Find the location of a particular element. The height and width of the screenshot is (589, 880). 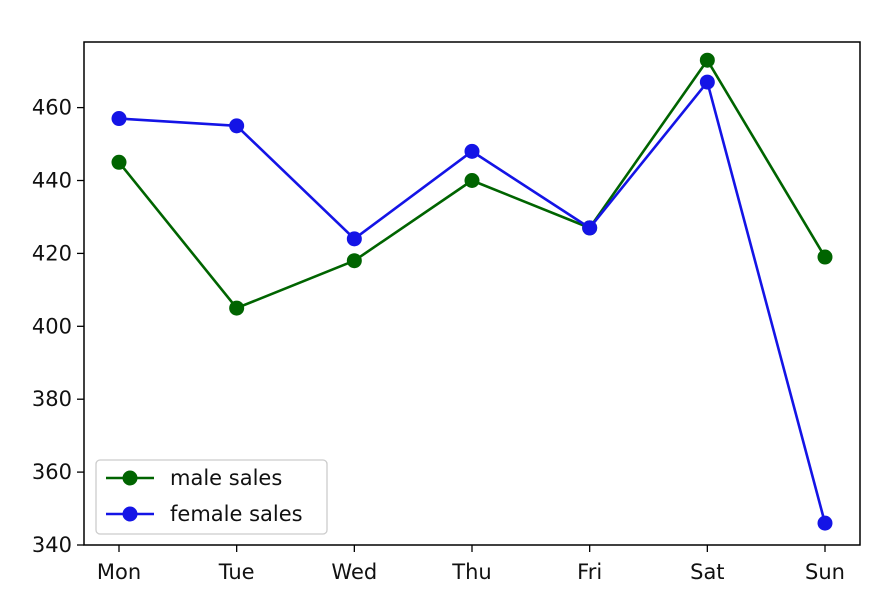

y-tick-label: 460 is located at coordinates (52, 108).